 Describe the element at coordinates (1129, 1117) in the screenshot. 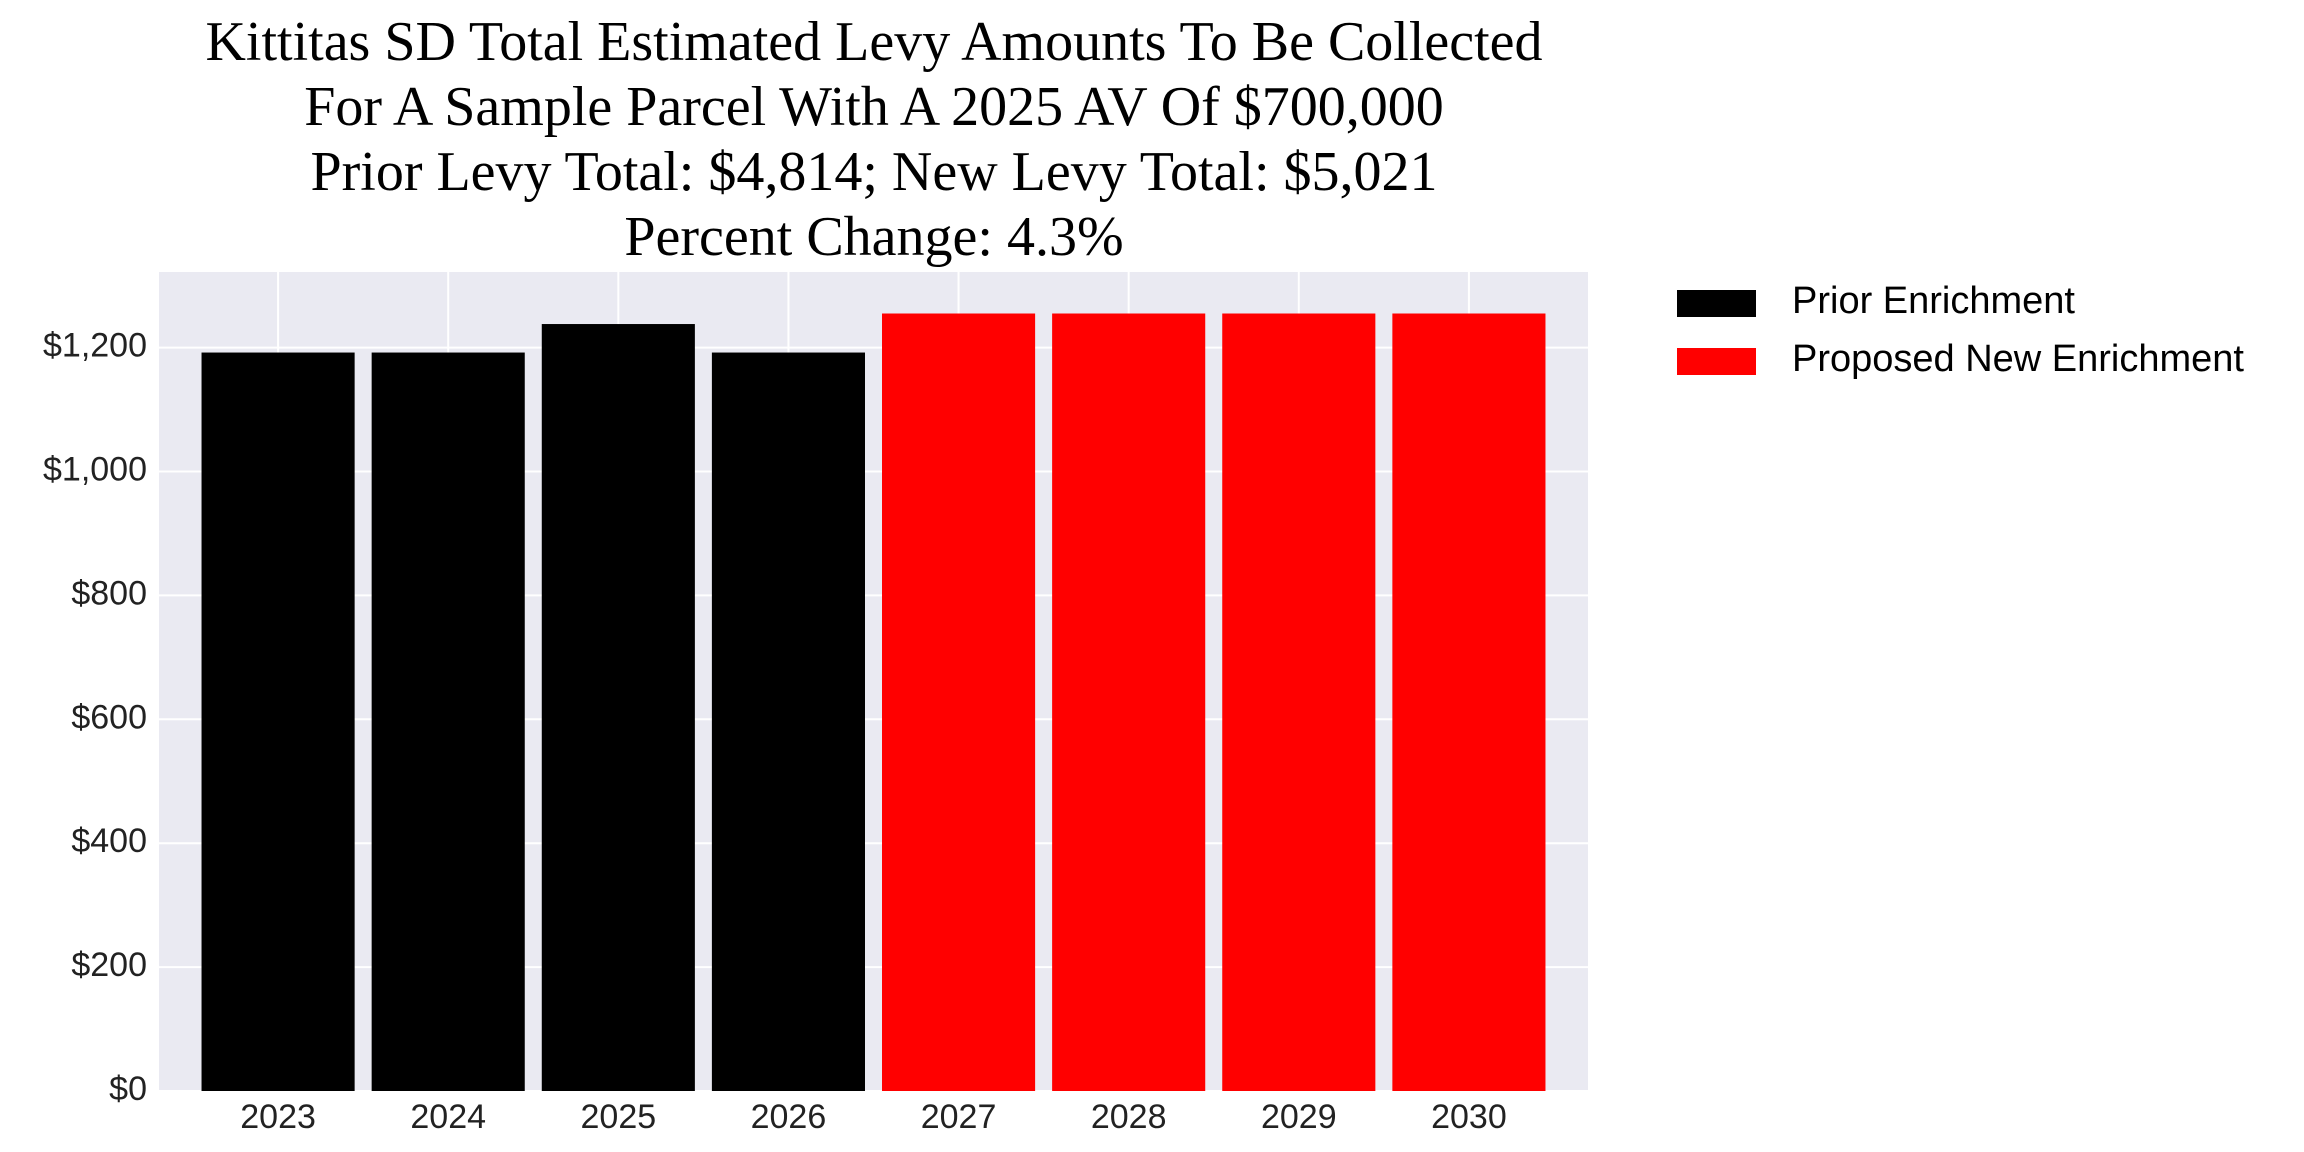

I see `x-tick-label: 2028` at that location.